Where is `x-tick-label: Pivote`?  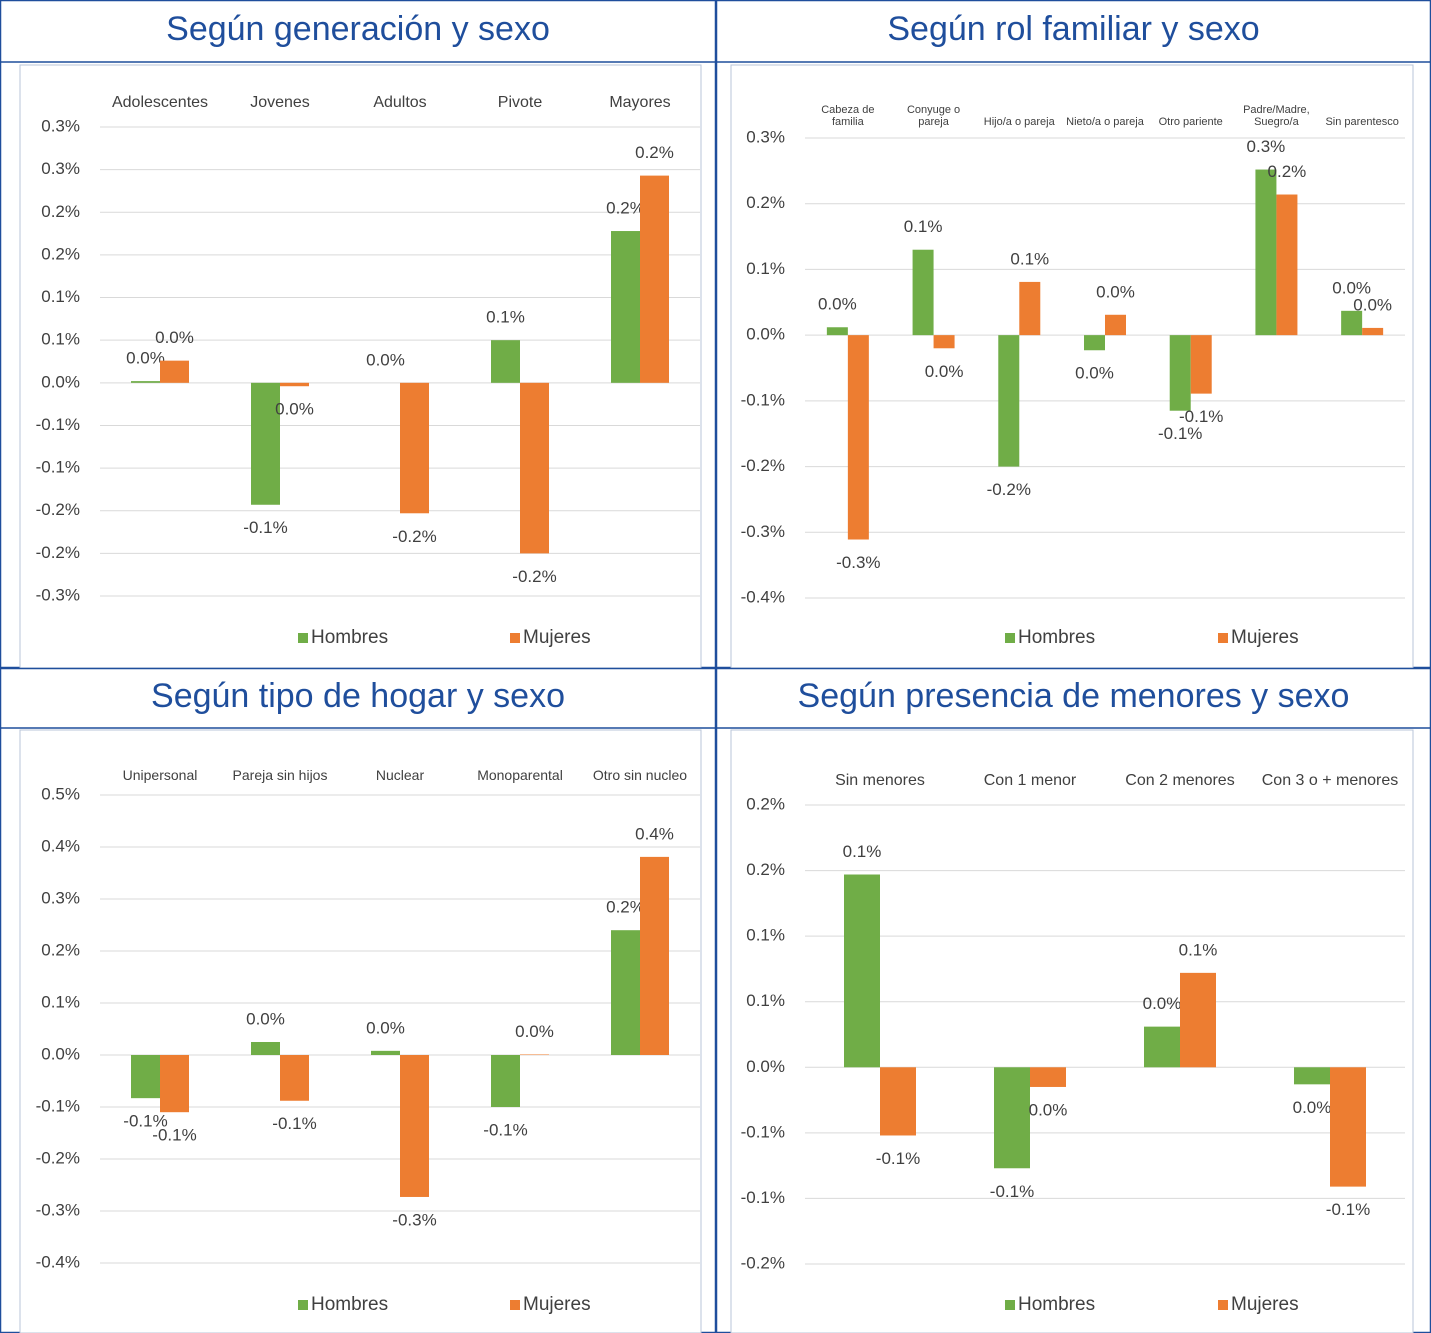 x-tick-label: Pivote is located at coordinates (520, 103).